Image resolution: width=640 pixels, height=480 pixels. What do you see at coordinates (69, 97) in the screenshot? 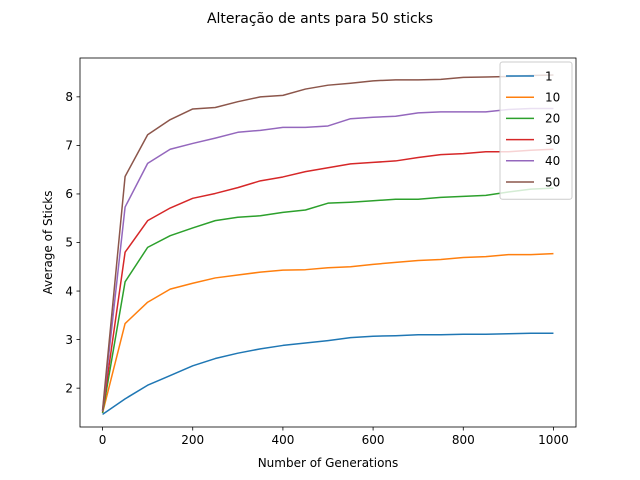
I see `y-tick-label: 8` at bounding box center [69, 97].